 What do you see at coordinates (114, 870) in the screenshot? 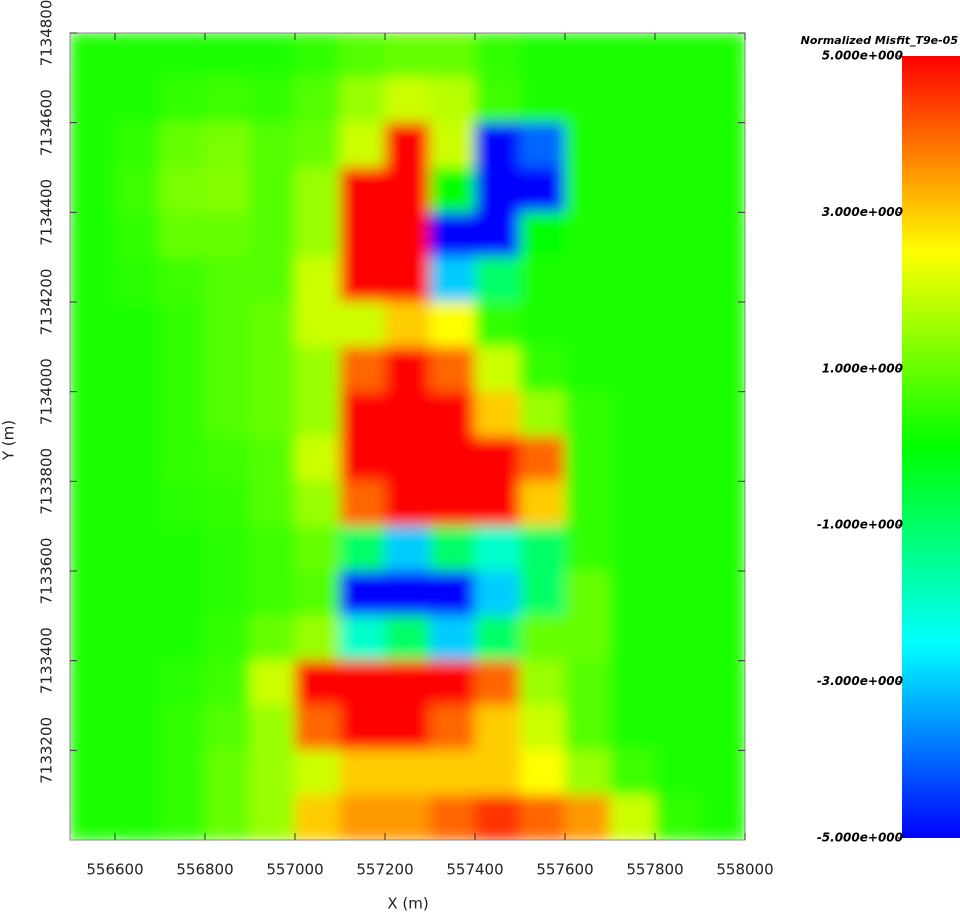
I see `x-tick-label: 556600` at bounding box center [114, 870].